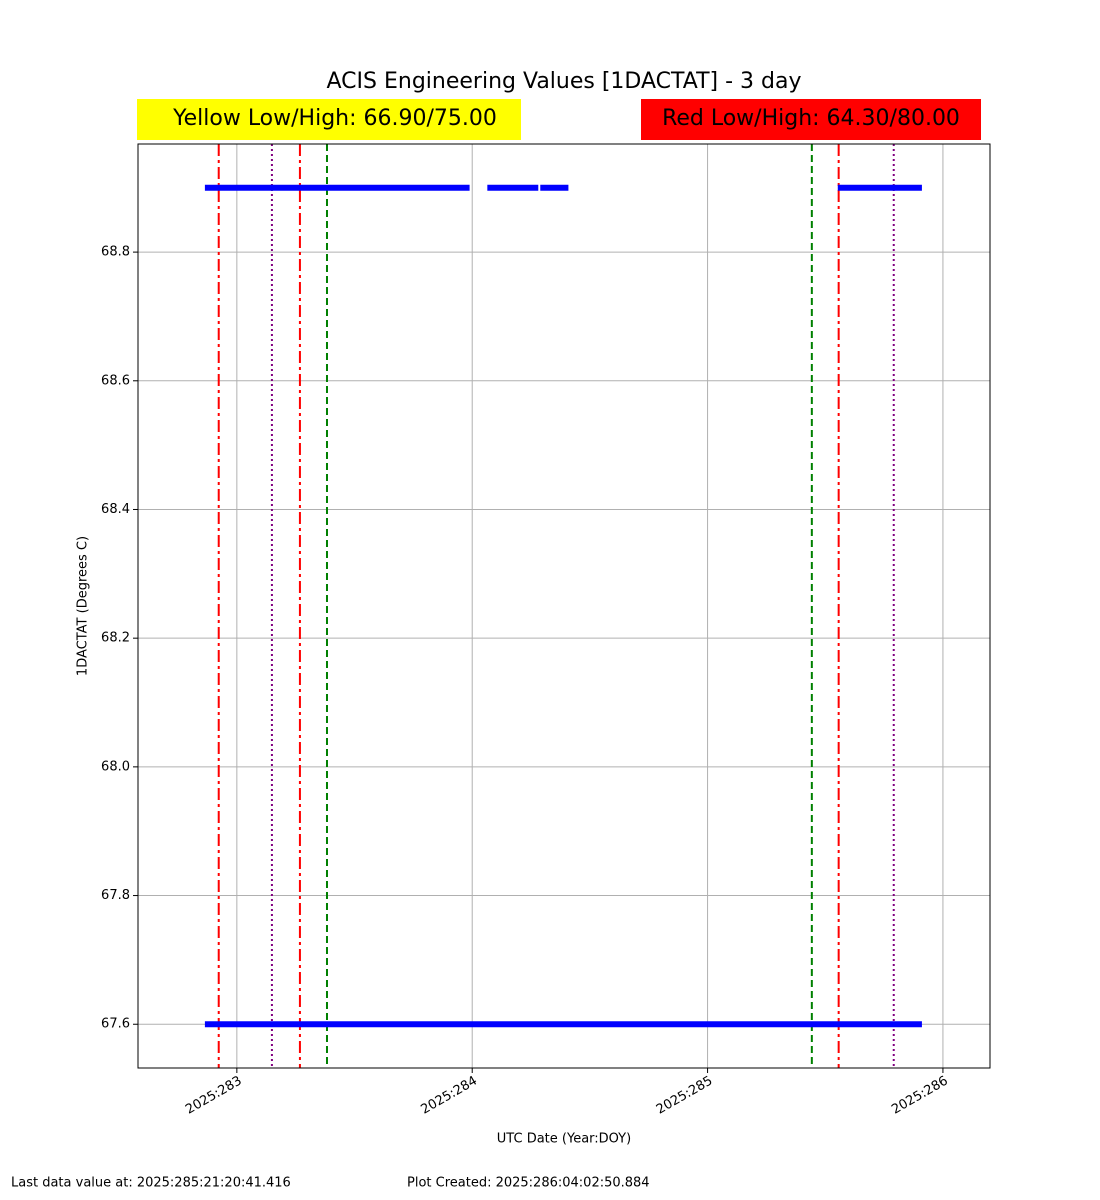 This screenshot has width=1100, height=1200. Describe the element at coordinates (334, 118) in the screenshot. I see `yellow-limit-text: Yellow Low/High: 66.90/75.00` at that location.